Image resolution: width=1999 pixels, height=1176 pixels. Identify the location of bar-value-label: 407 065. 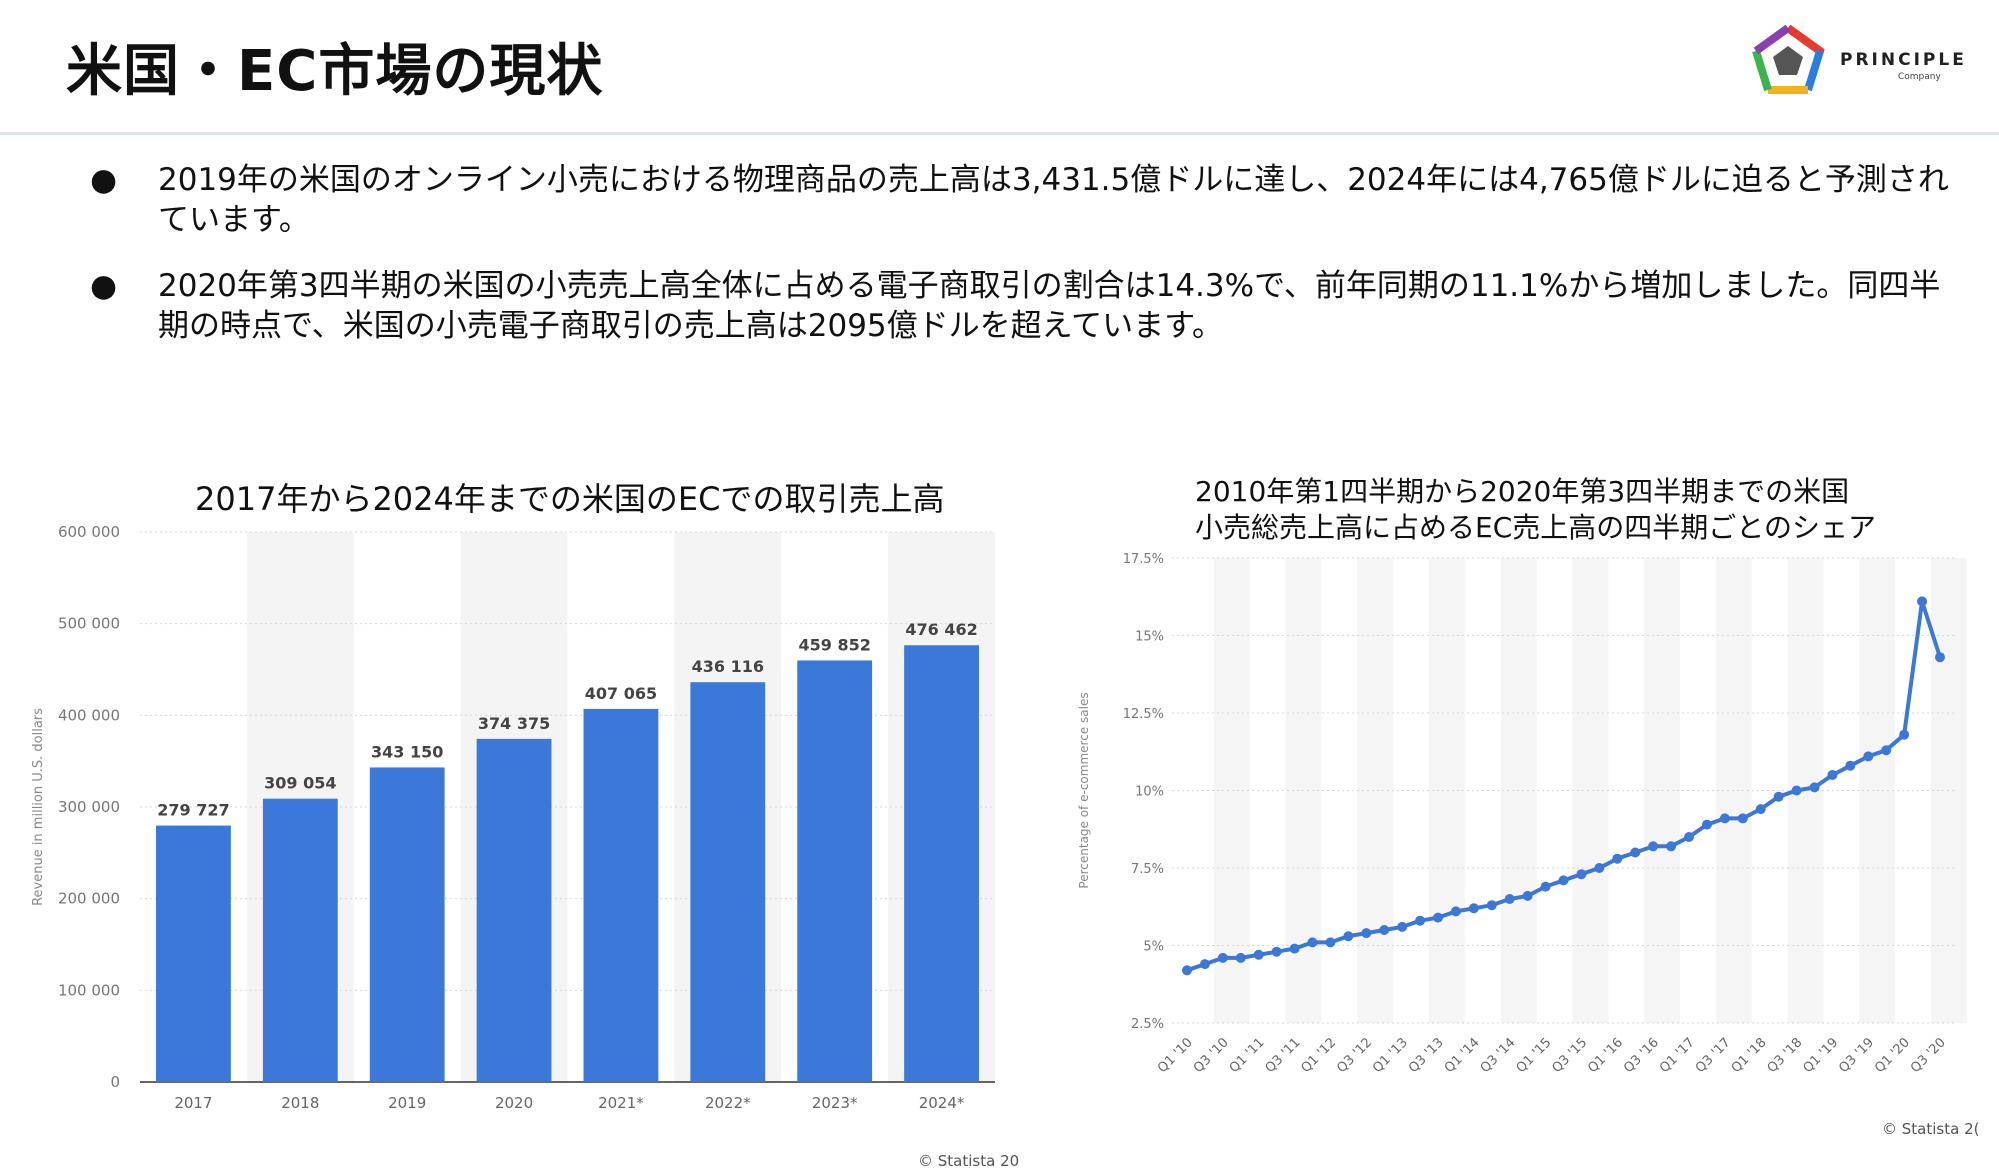
(621, 693).